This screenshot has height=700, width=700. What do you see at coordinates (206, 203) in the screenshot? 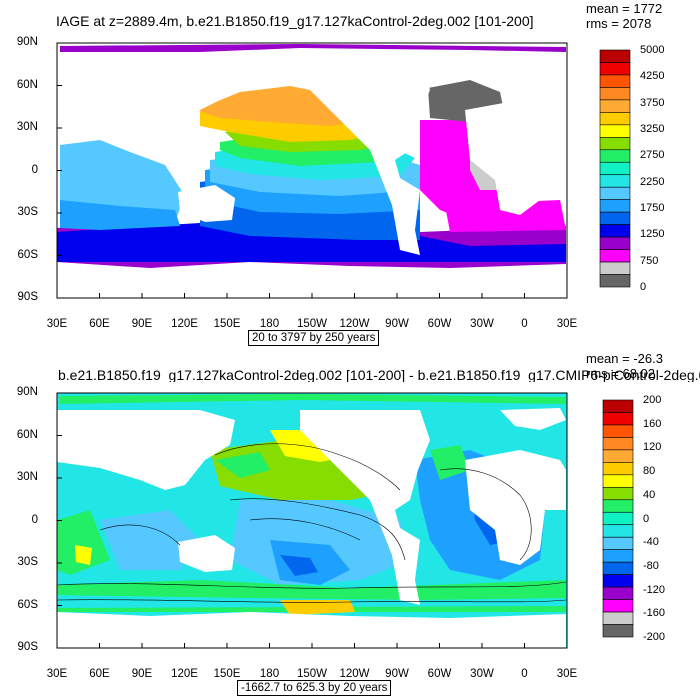
I see `p1-land-australia` at bounding box center [206, 203].